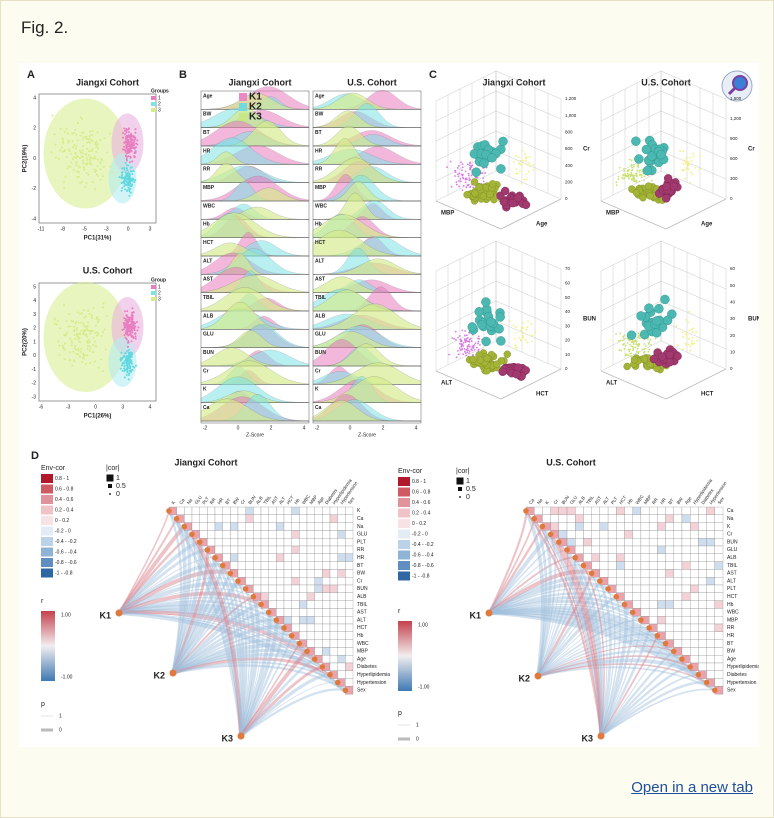 Image resolution: width=774 pixels, height=818 pixels. I want to click on y-tick-label: 0, so click(34, 356).